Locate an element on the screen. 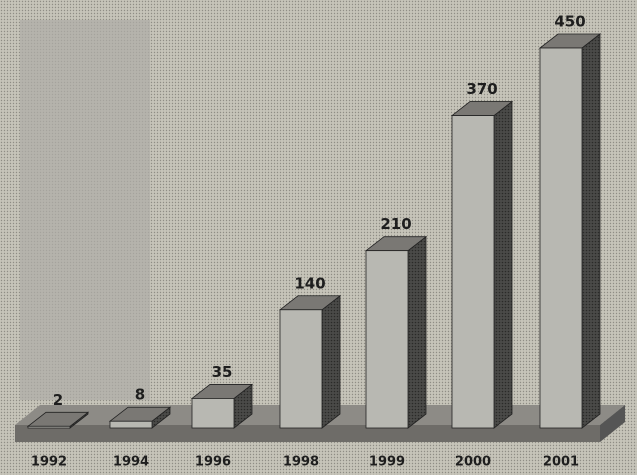 The image size is (637, 475). x-tick-label: 2001 is located at coordinates (561, 462).